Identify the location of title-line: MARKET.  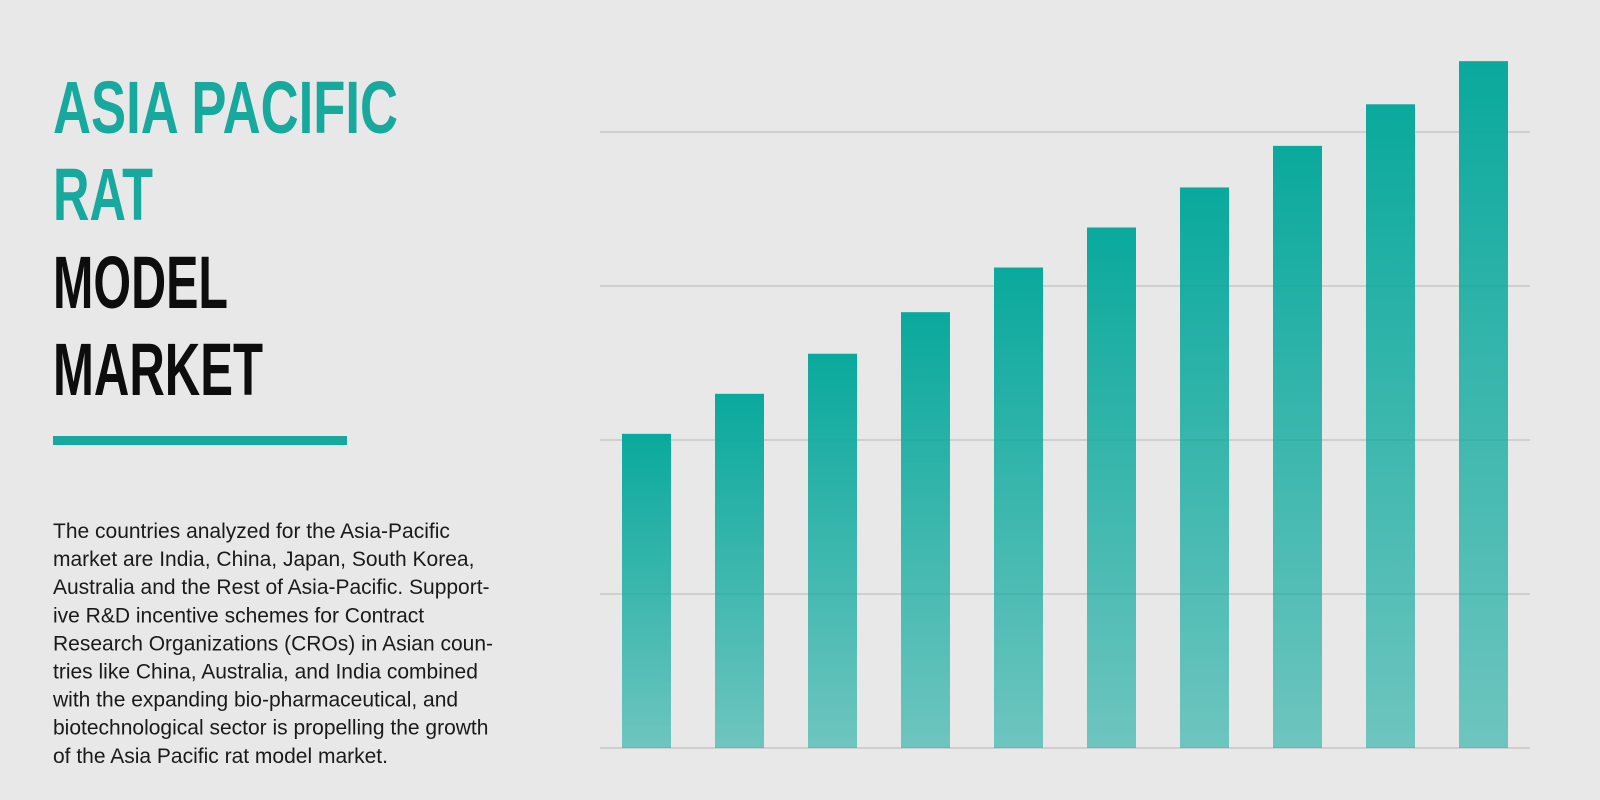
(158, 369).